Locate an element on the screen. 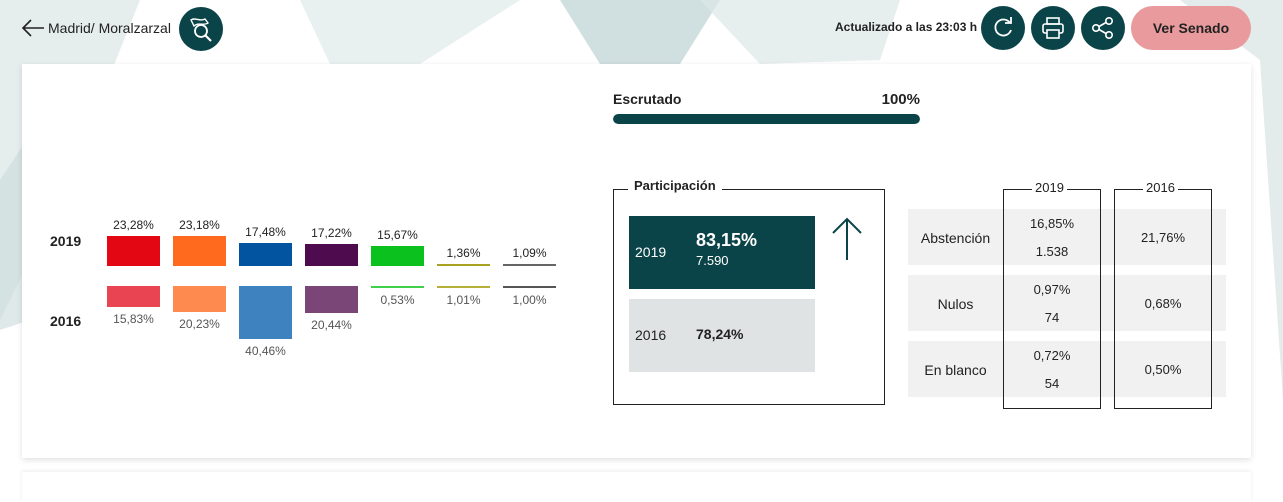 The width and height of the screenshot is (1283, 502). blanco-2019-pct: 0,72% is located at coordinates (1052, 355).